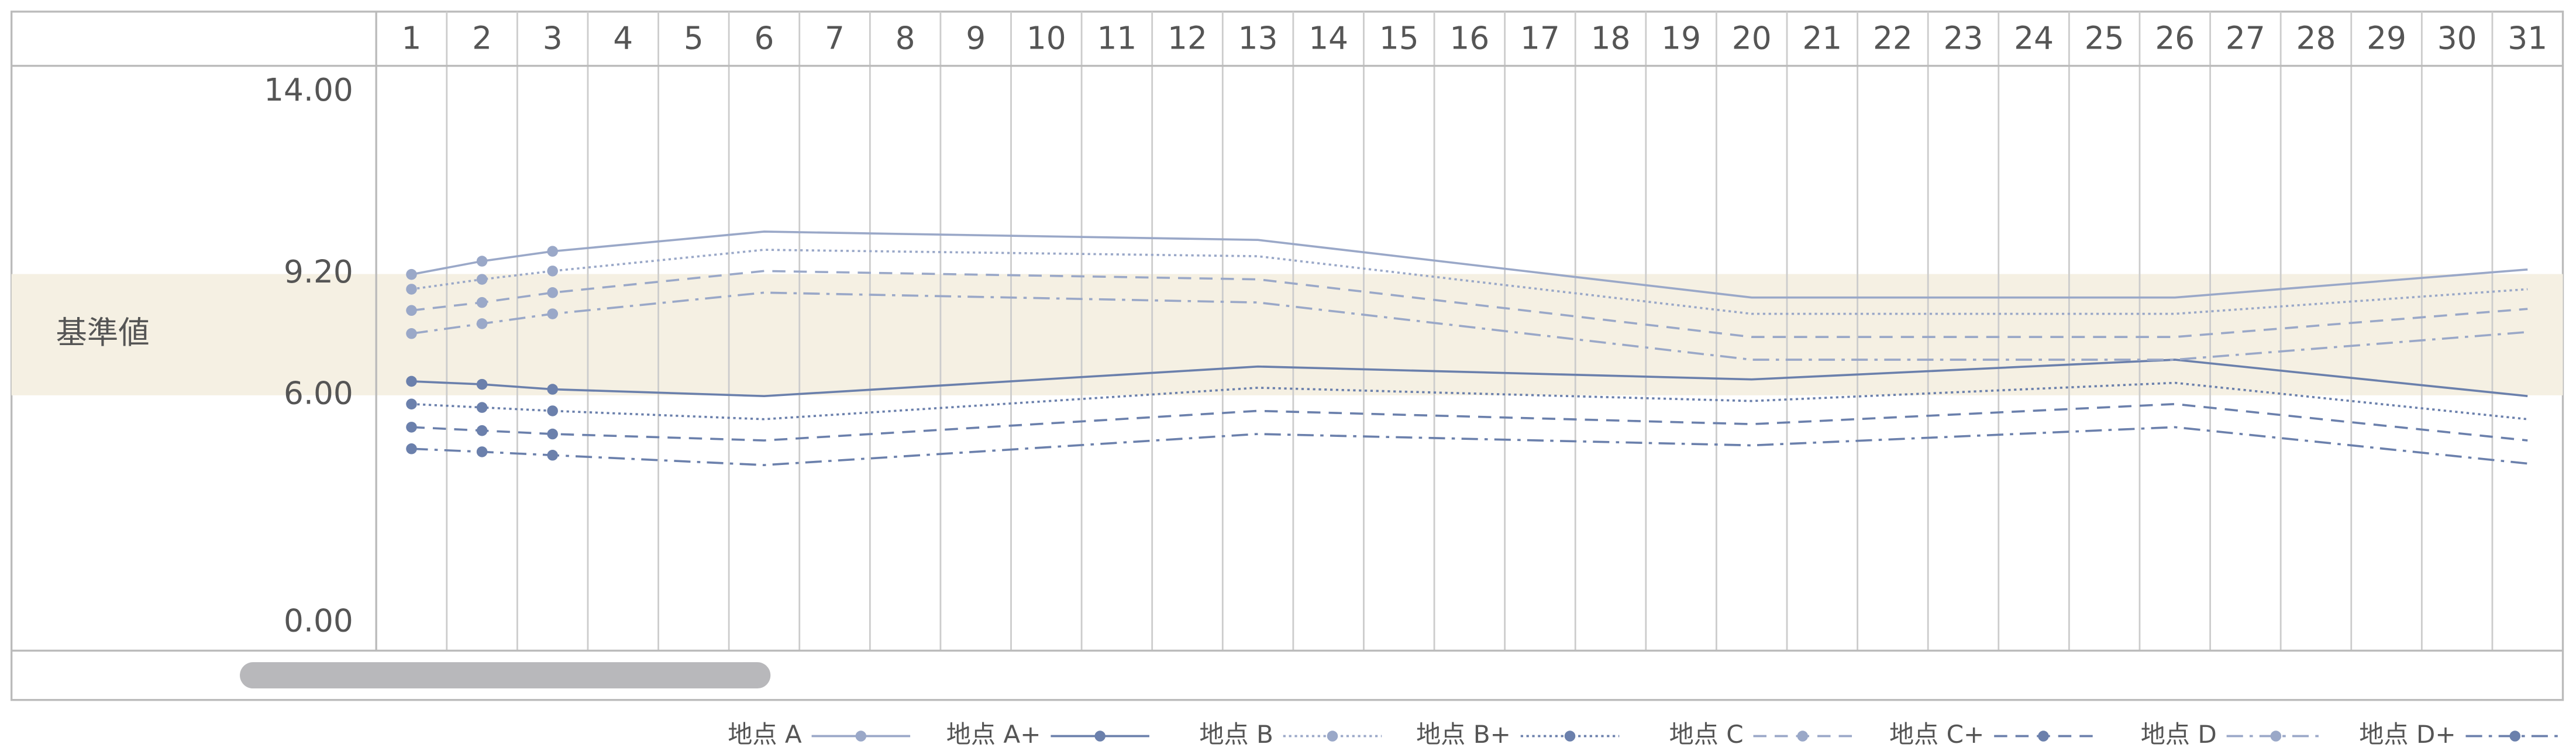 The image size is (2576, 751). Describe the element at coordinates (2457, 39) in the screenshot. I see `x-tick-label: 30` at that location.